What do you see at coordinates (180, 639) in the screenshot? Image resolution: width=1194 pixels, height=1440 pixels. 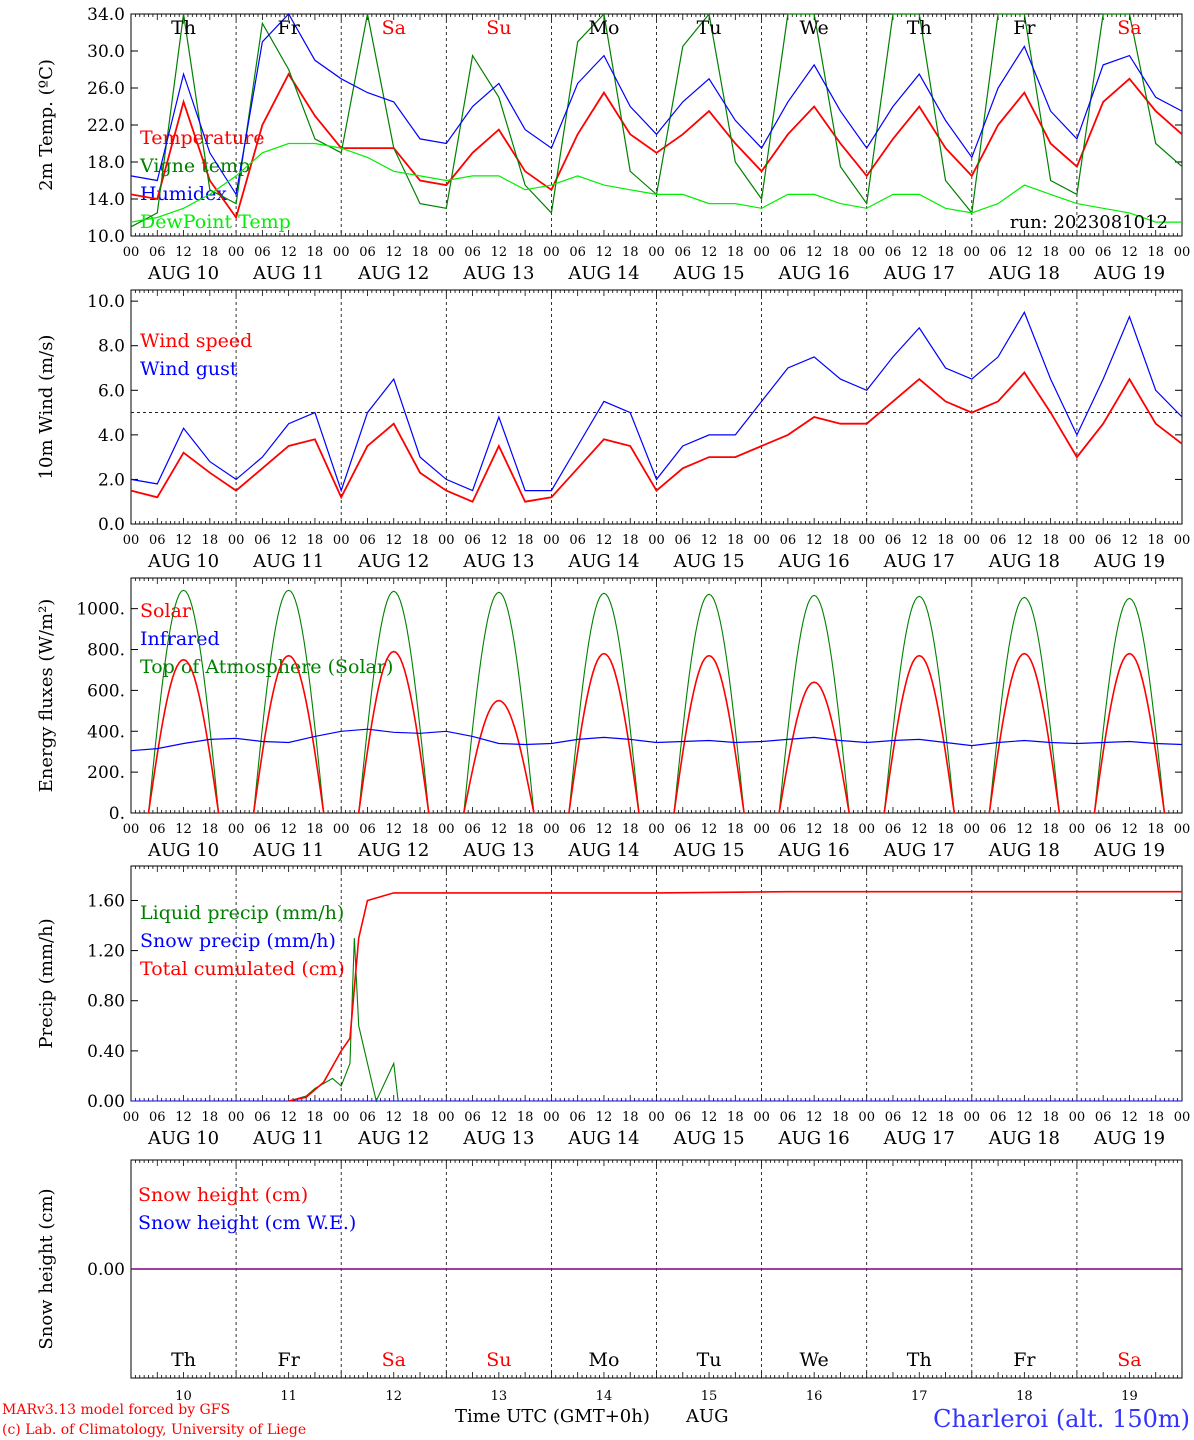 I see `legend-entry: Infrared` at bounding box center [180, 639].